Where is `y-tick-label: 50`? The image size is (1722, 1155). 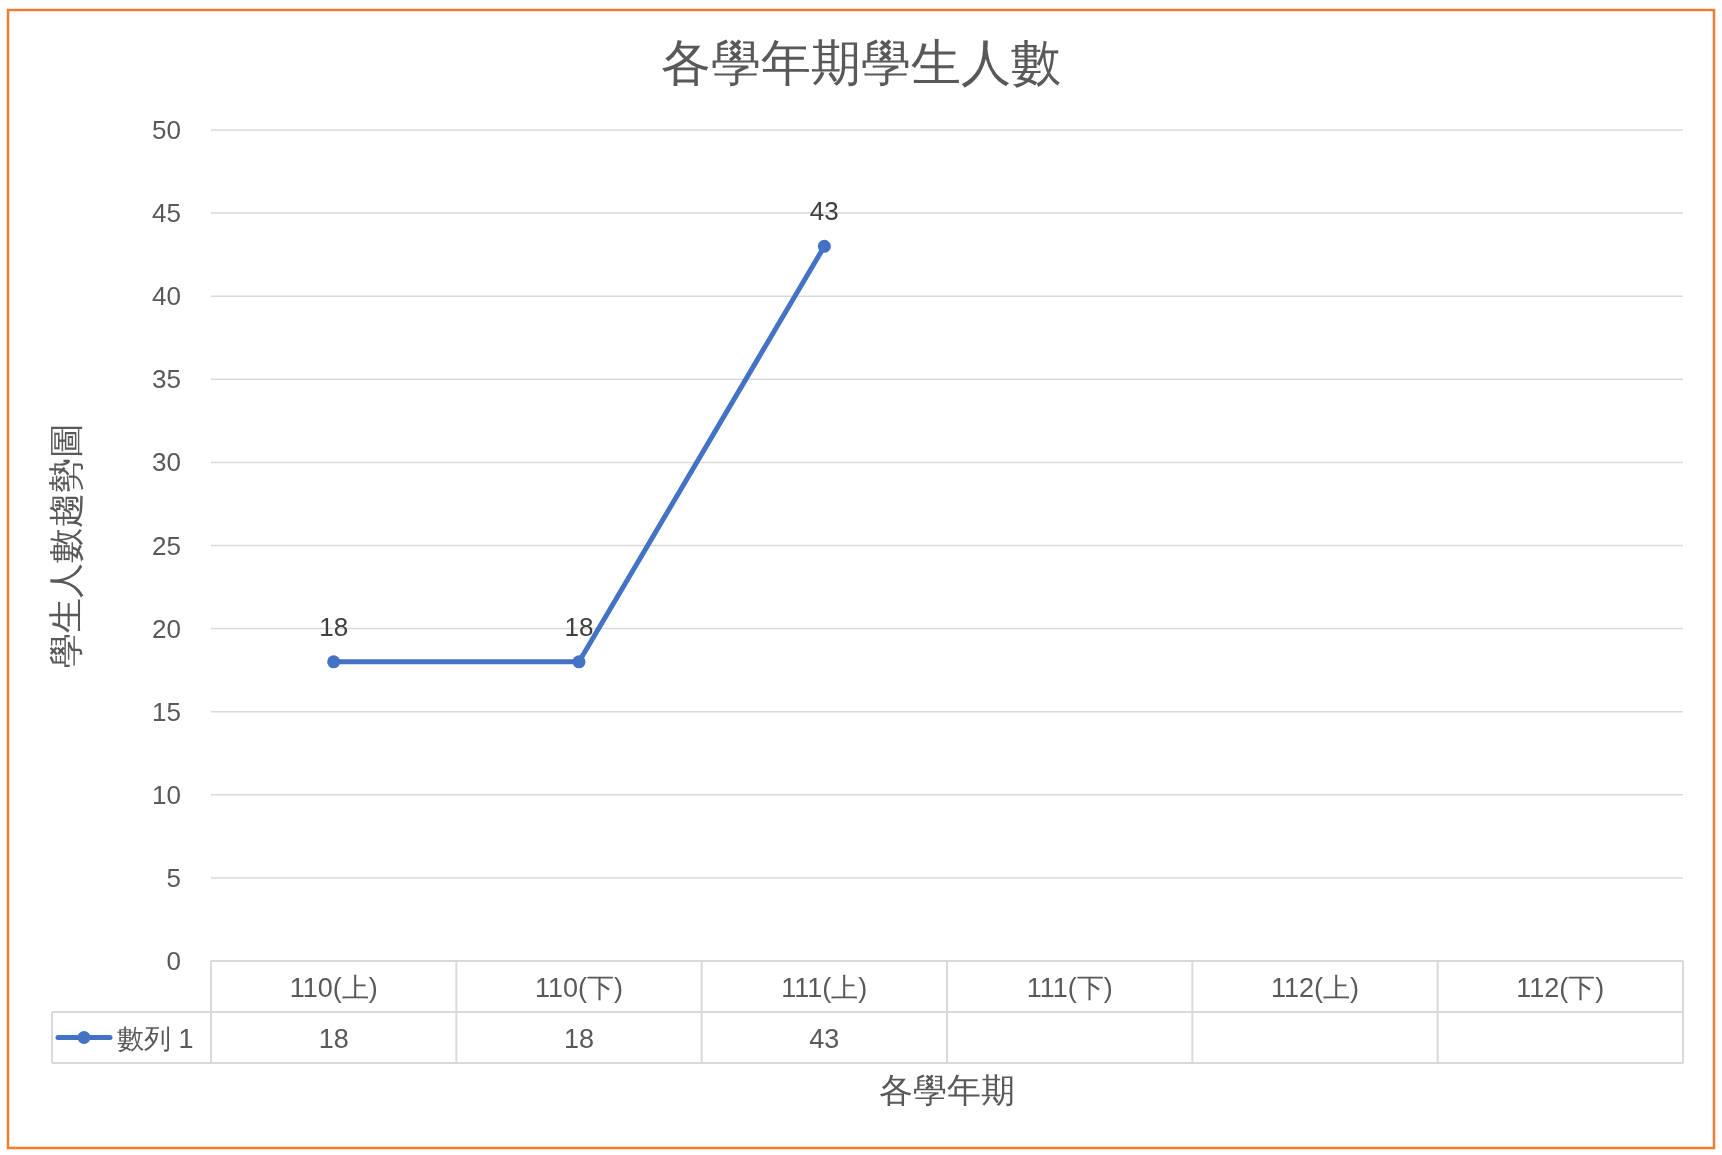
y-tick-label: 50 is located at coordinates (166, 130).